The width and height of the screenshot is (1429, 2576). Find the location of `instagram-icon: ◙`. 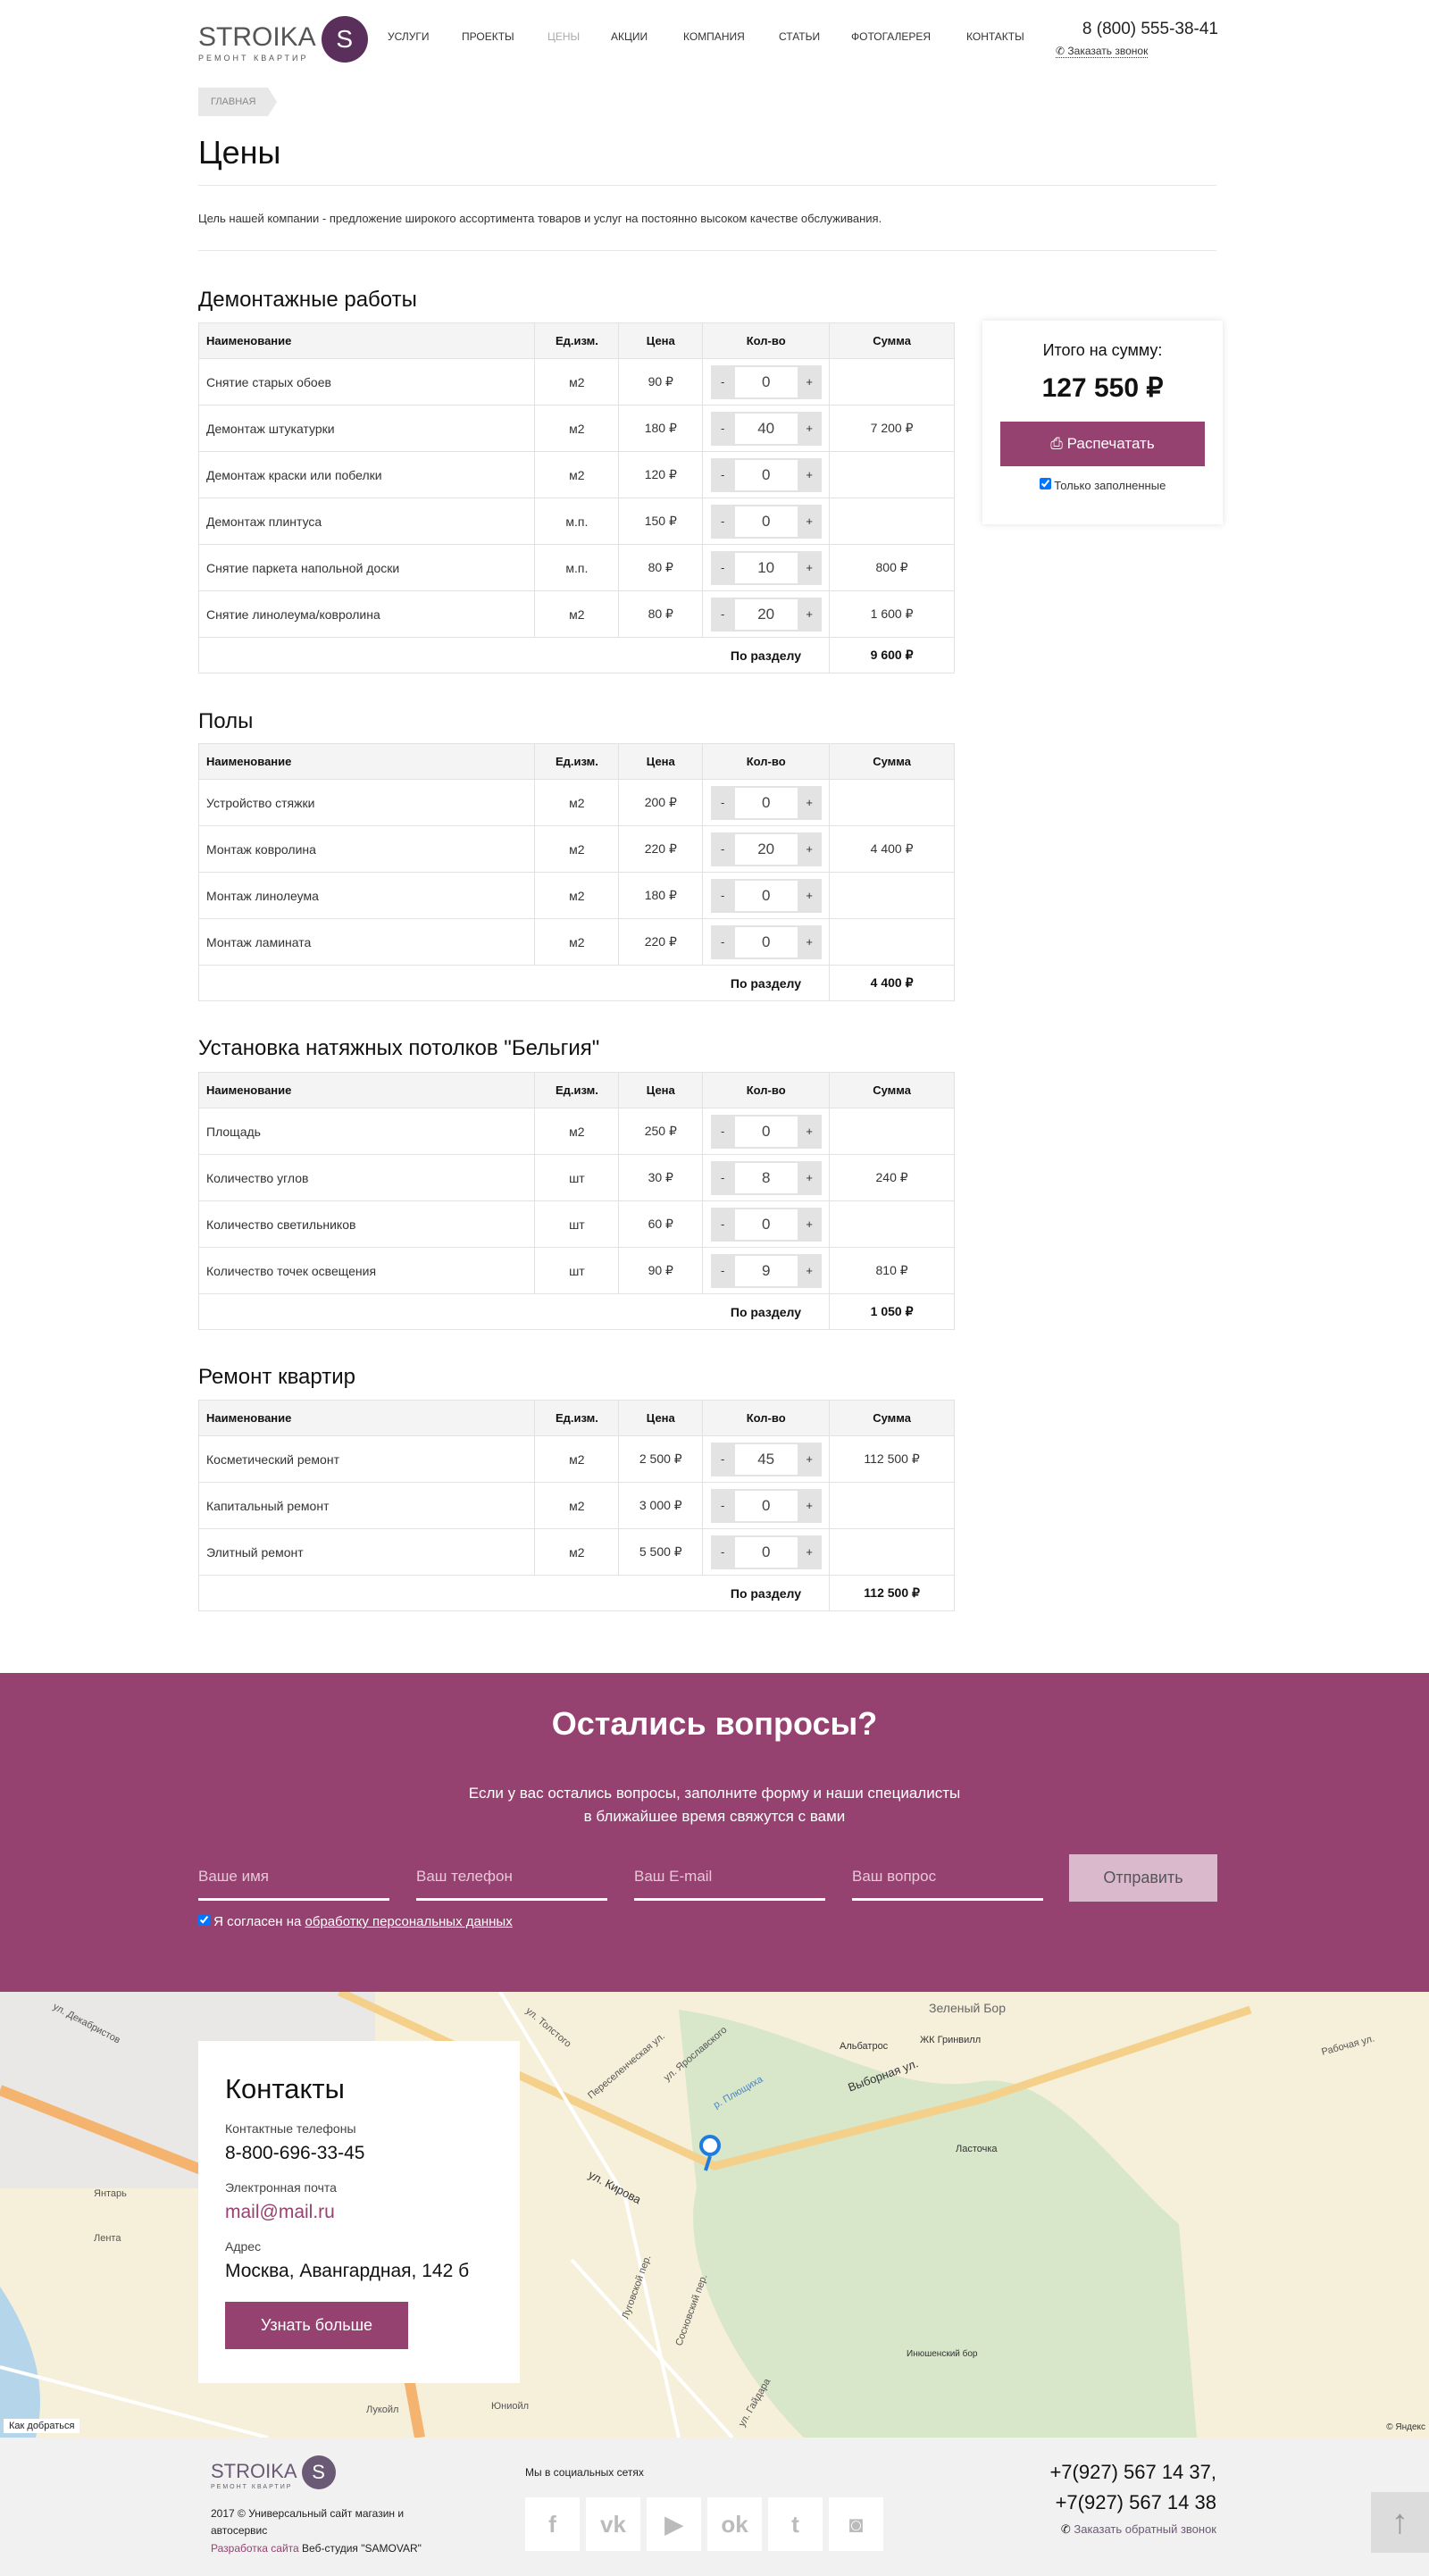

instagram-icon: ◙ is located at coordinates (856, 2524).